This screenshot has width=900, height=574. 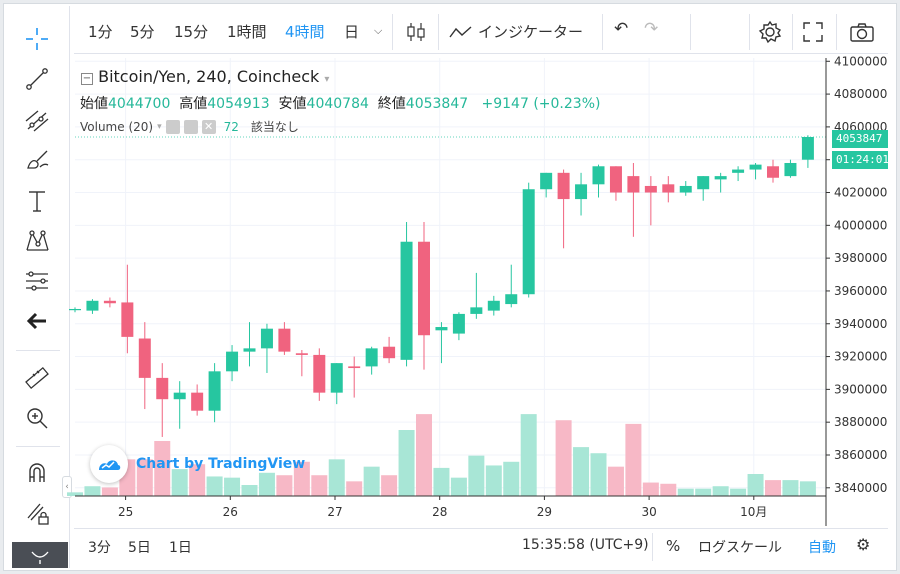 What do you see at coordinates (87, 79) in the screenshot?
I see `collapse-legend-icon: −` at bounding box center [87, 79].